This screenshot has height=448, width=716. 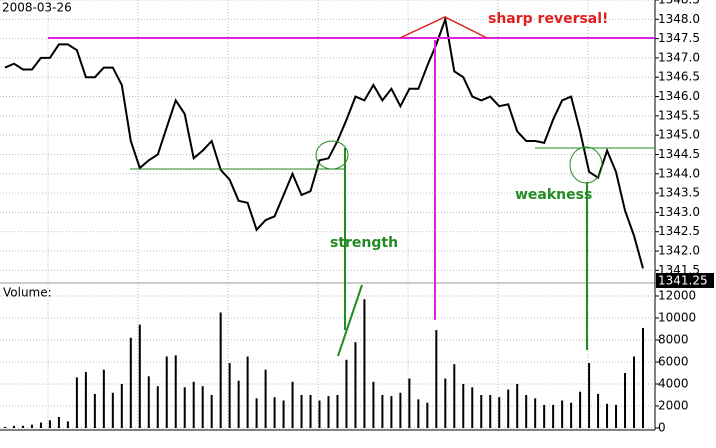 I want to click on y-tick-label: 1342.0, so click(x=679, y=251).